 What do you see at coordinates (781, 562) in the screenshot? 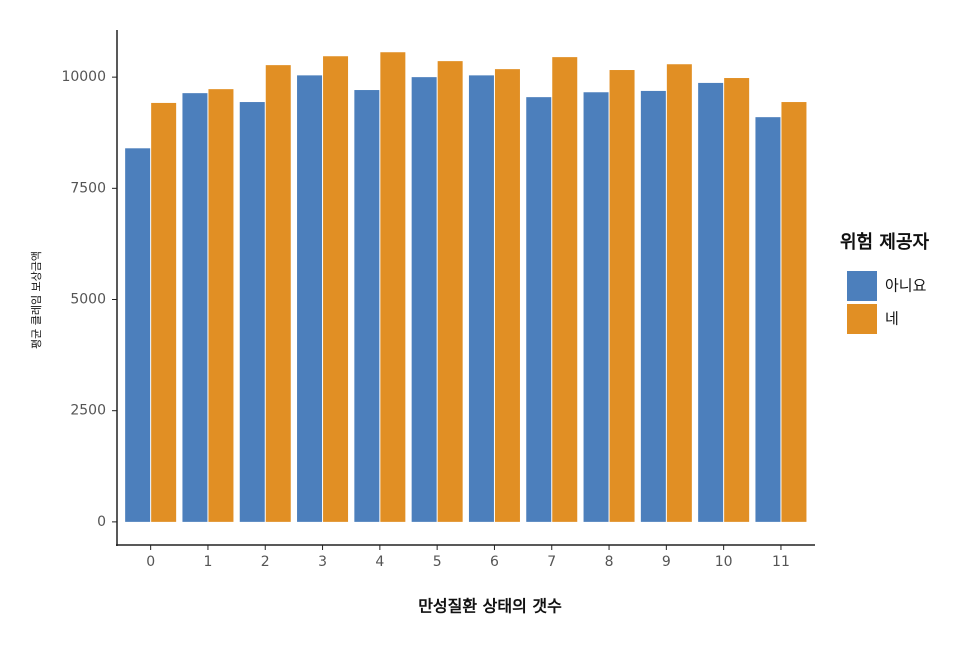
I see `x-tick-label: 11` at bounding box center [781, 562].